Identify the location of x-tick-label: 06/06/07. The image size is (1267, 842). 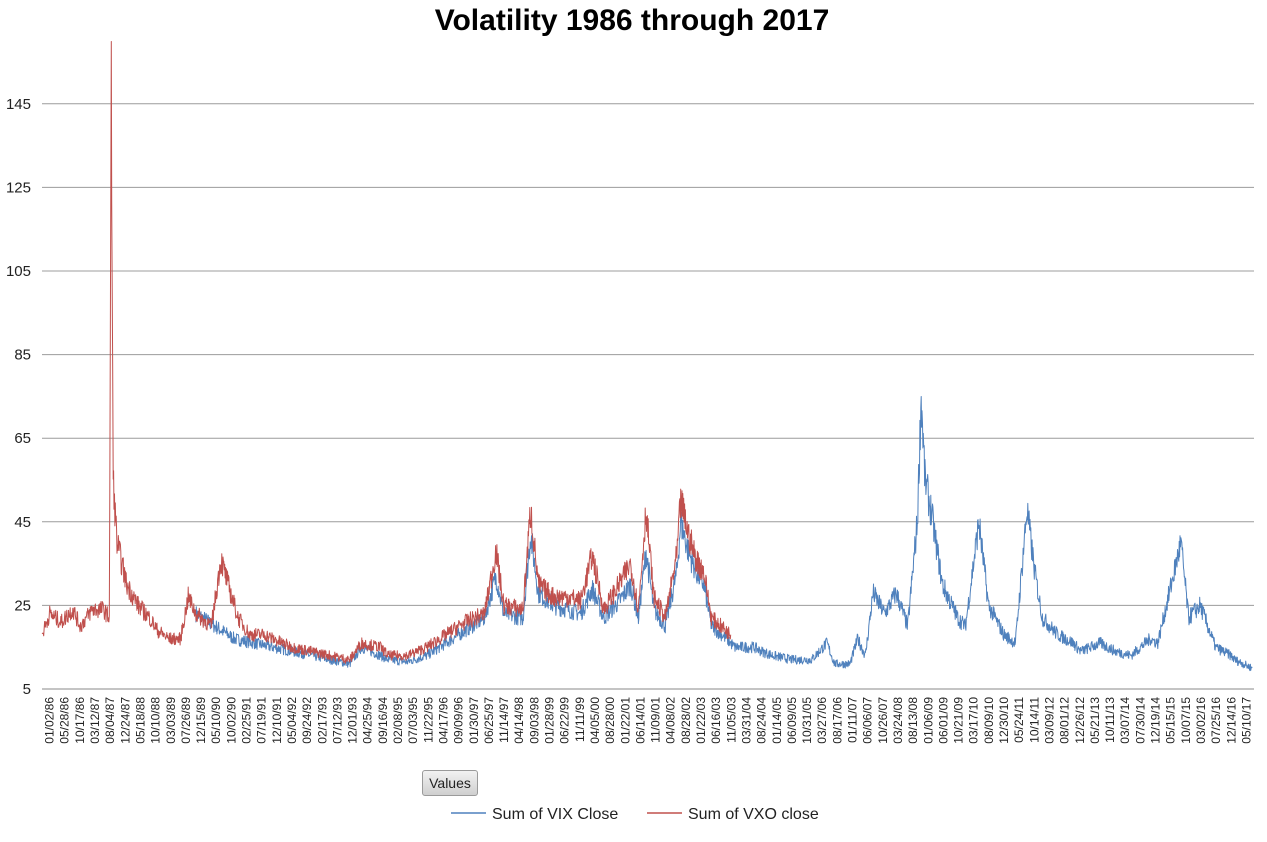
(868, 720).